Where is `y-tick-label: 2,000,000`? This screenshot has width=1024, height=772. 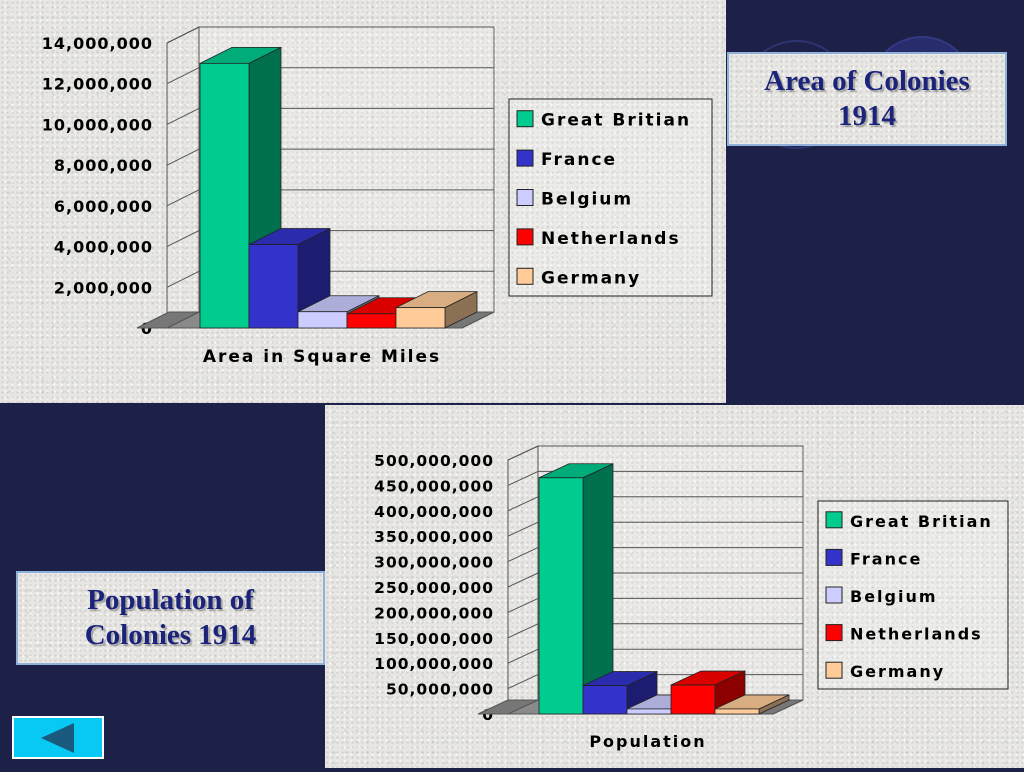 y-tick-label: 2,000,000 is located at coordinates (103, 287).